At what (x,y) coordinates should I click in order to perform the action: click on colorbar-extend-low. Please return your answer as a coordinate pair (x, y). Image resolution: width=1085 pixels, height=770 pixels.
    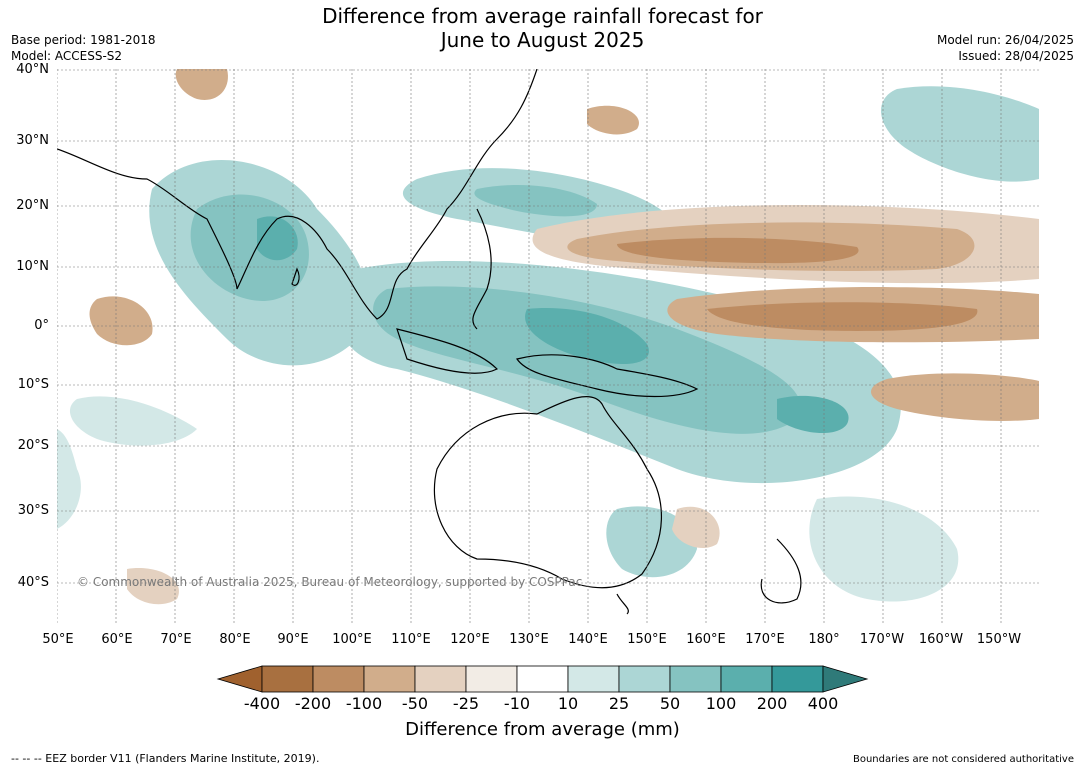
    Looking at the image, I should click on (239, 679).